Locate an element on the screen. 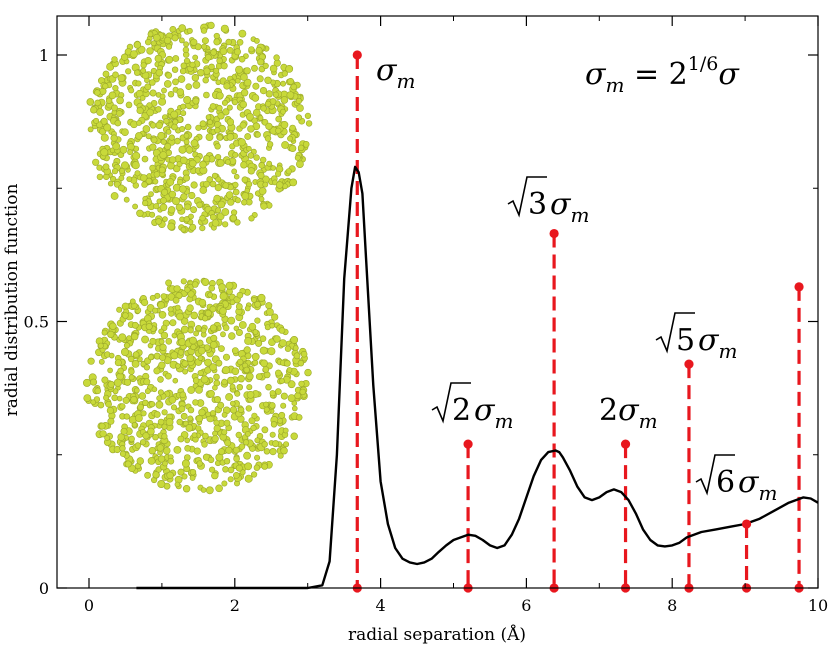 The image size is (830, 649). svg-text: σm = 21/6σ is located at coordinates (662, 75).